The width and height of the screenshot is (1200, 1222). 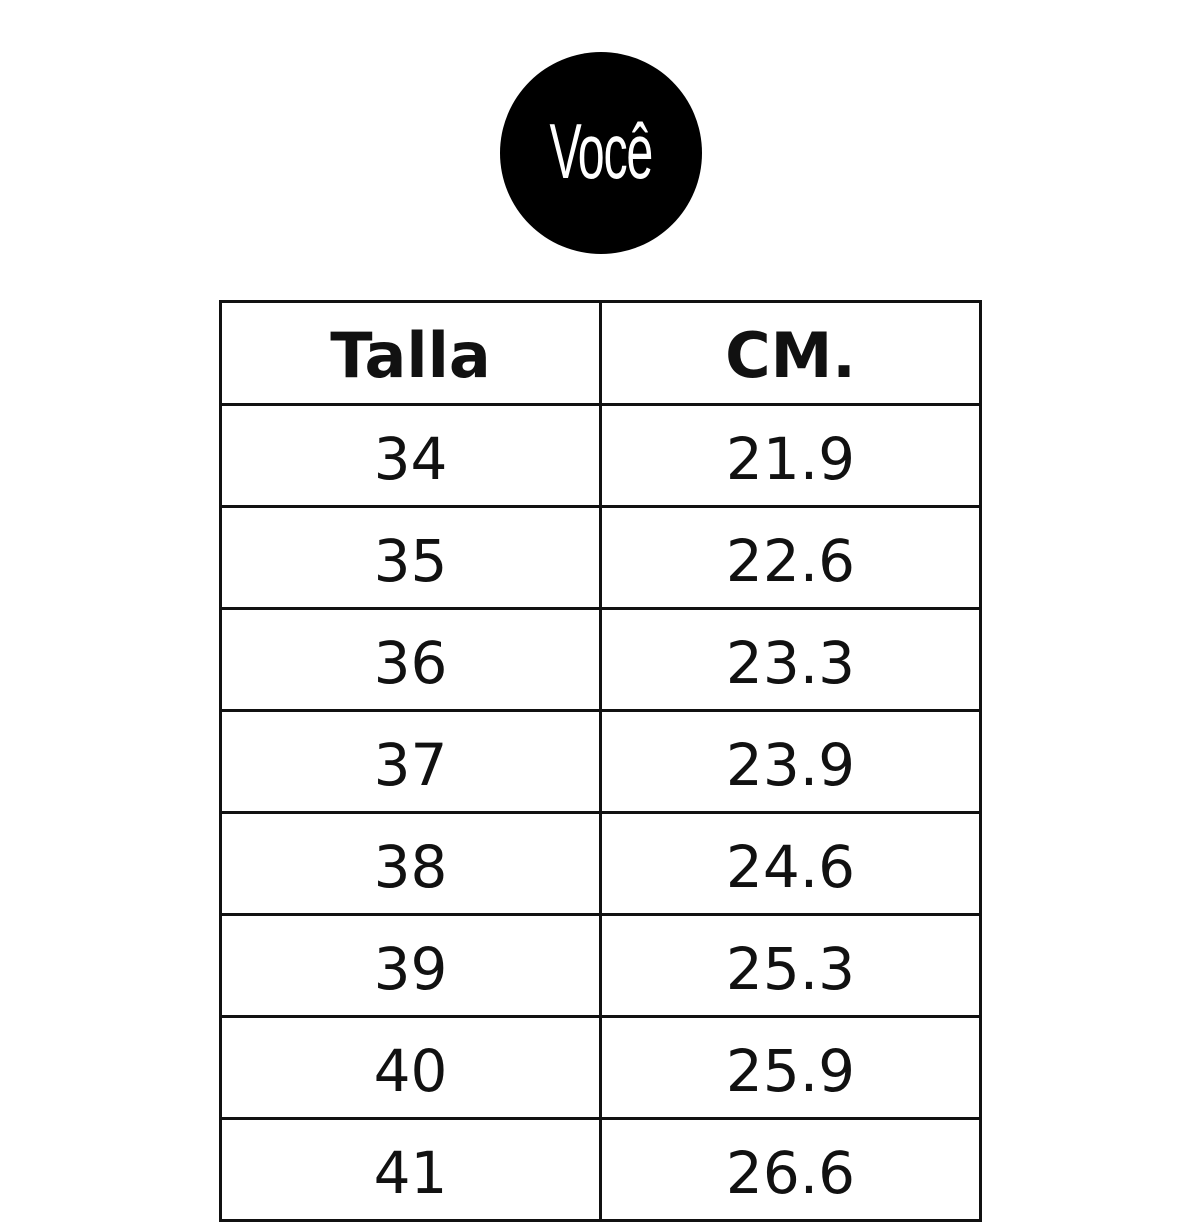 I want to click on cm-cell: 24.6, so click(x=790, y=863).